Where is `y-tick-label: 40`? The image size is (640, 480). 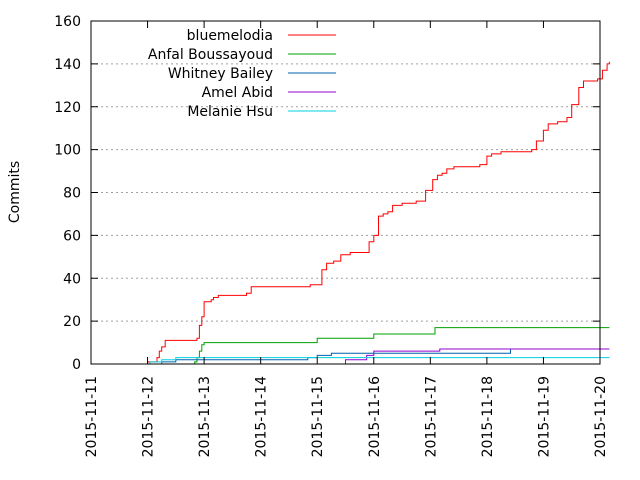
y-tick-label: 40 is located at coordinates (72, 279).